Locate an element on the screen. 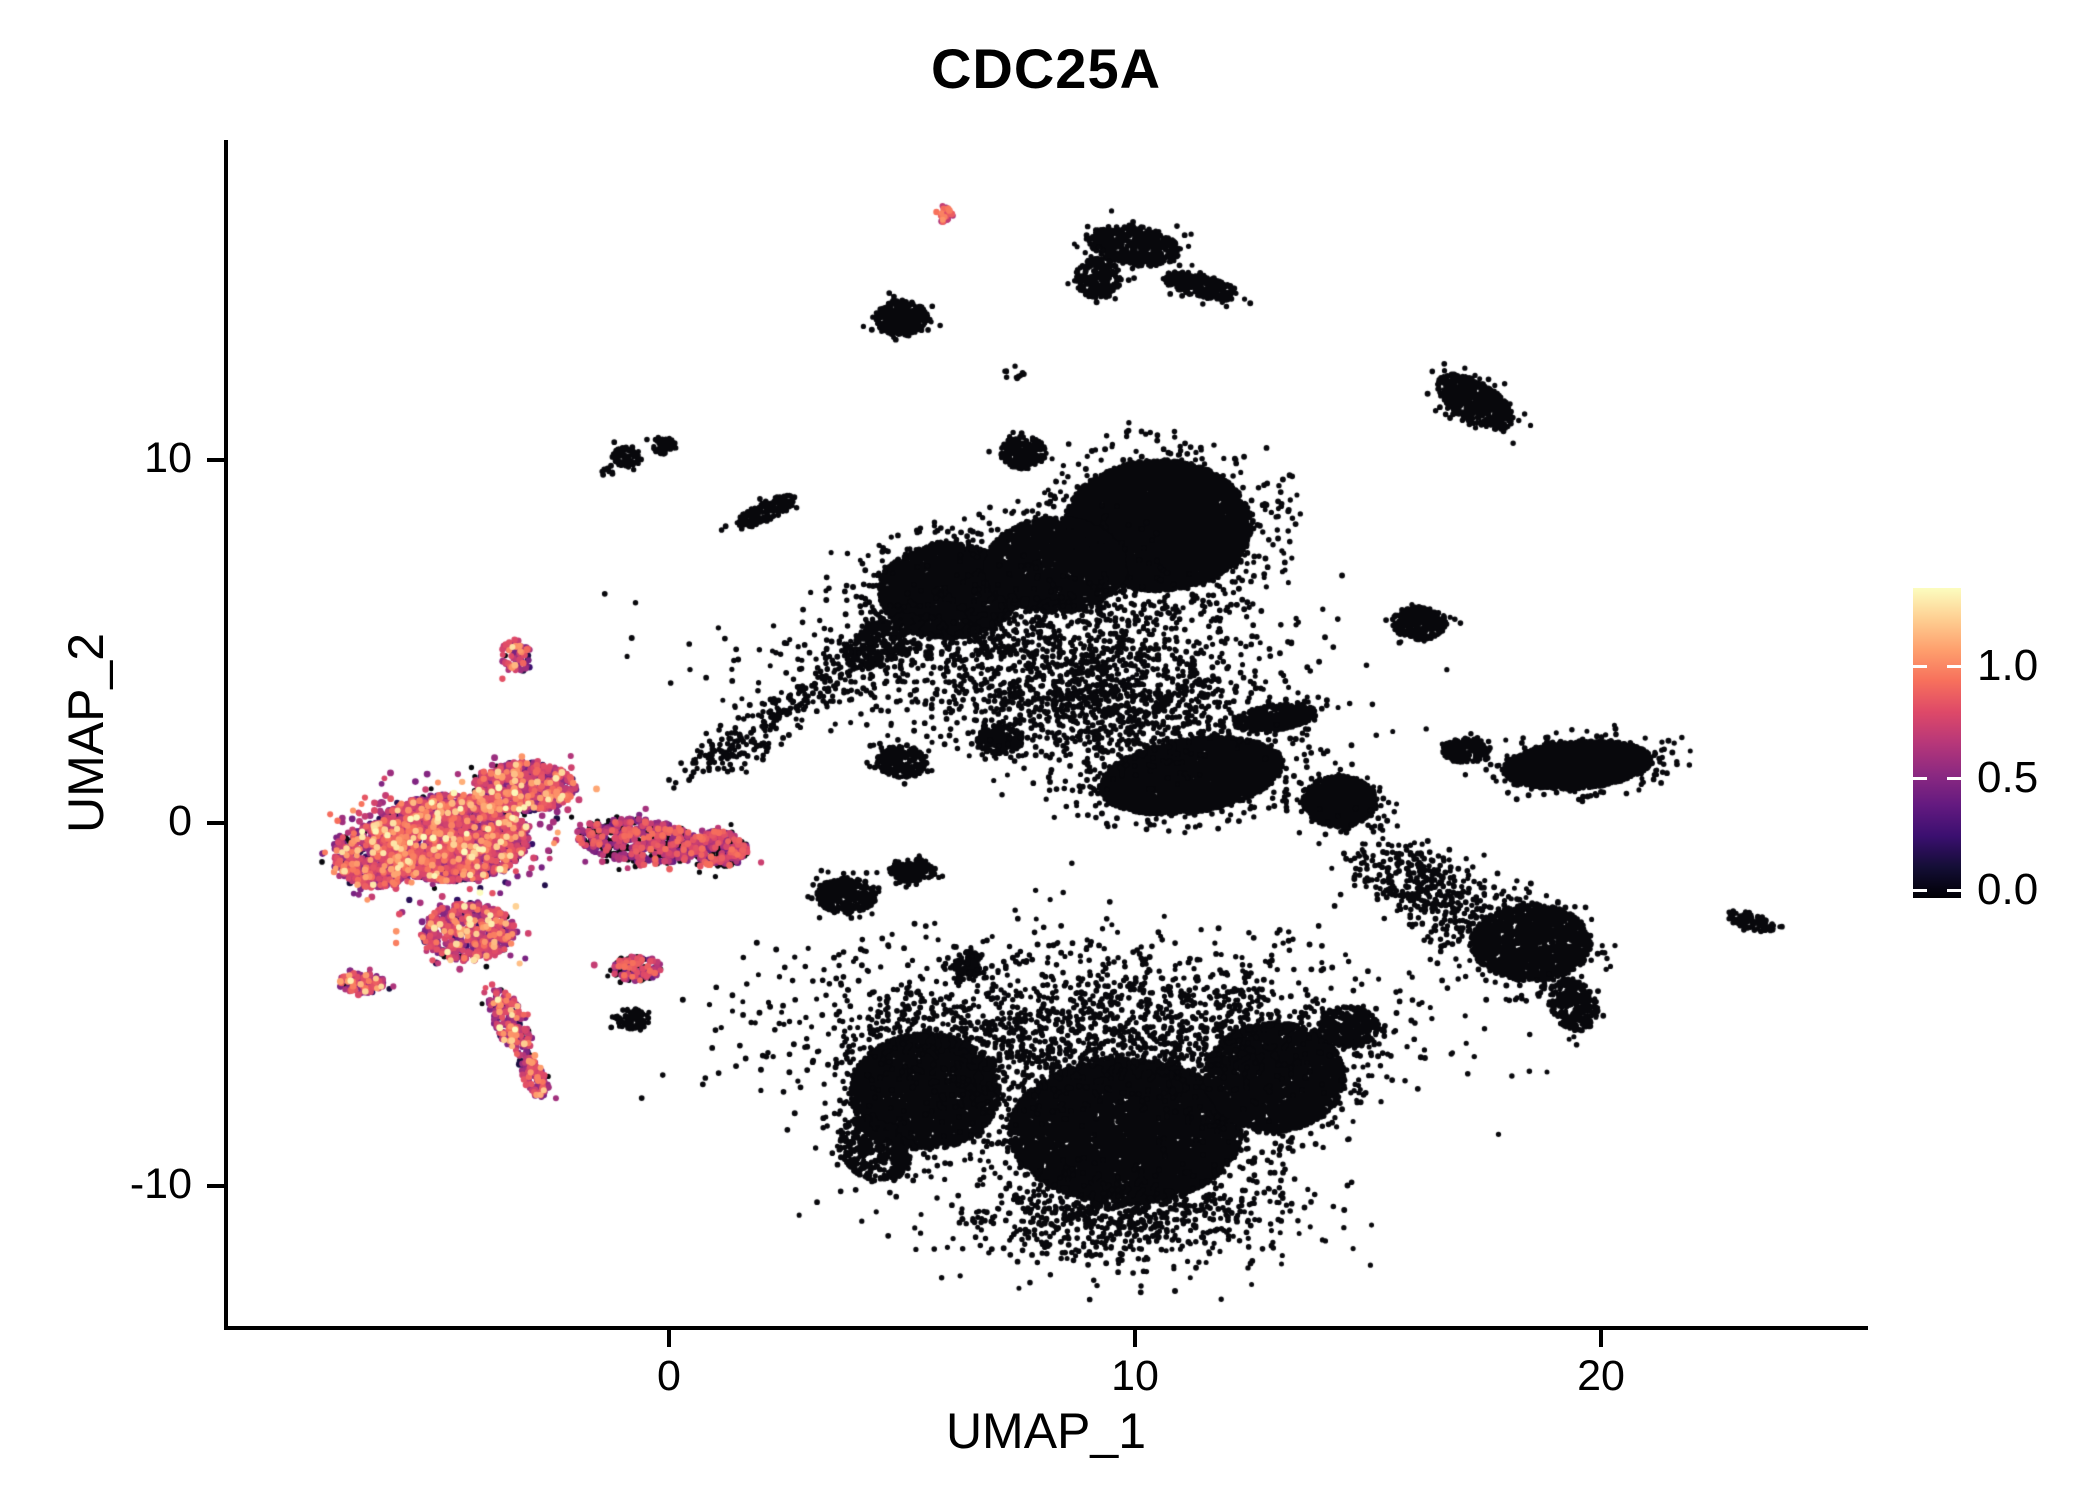 Image resolution: width=2100 pixels, height=1500 pixels. colorbar-legend: 1.0 0.5 0.0 is located at coordinates (1975, 751).